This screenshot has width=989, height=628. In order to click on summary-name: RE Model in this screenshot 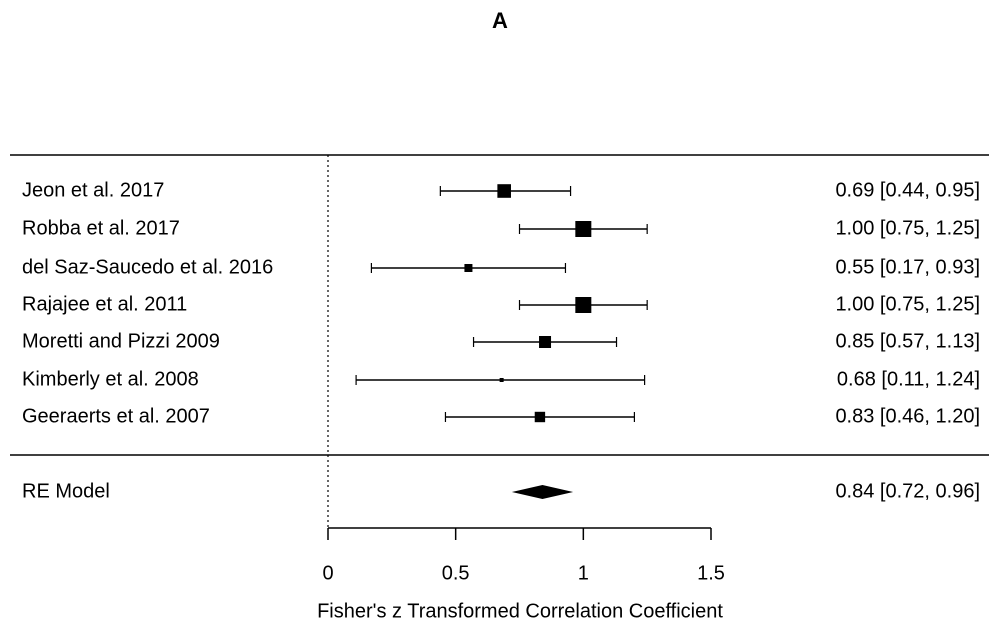, I will do `click(66, 491)`.